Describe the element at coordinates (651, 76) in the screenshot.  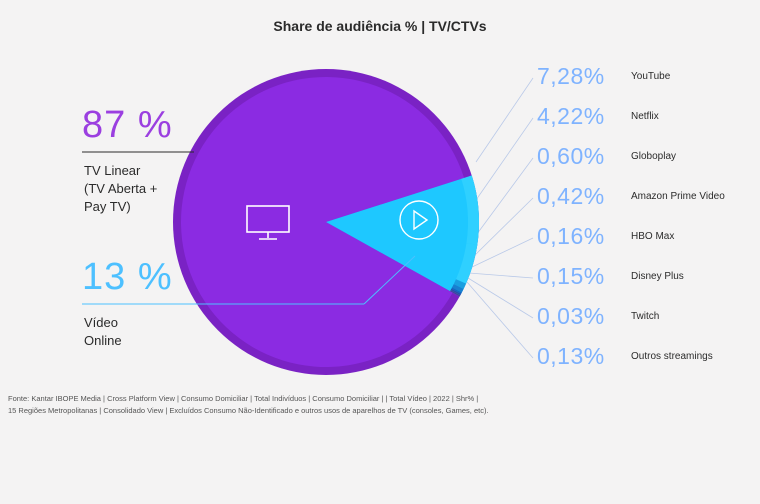
I see `service-name: YouTube` at that location.